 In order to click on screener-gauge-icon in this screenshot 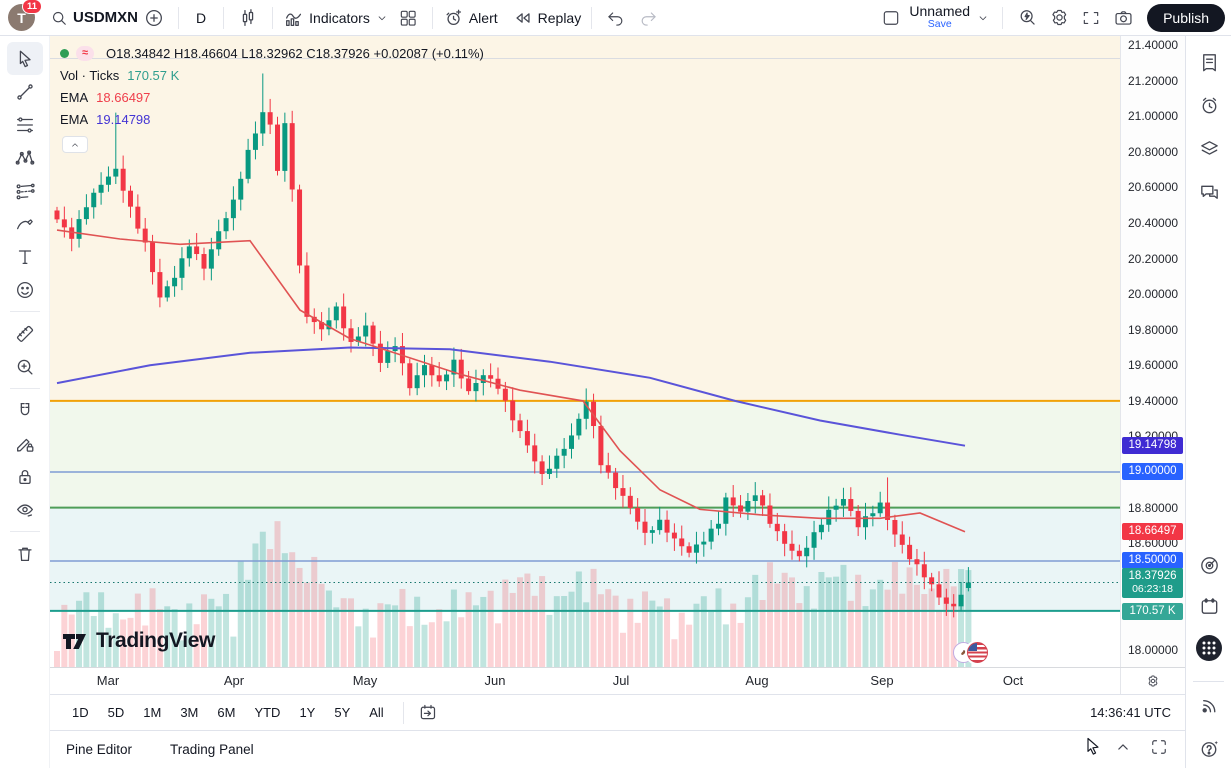, I will do `click(1209, 565)`.